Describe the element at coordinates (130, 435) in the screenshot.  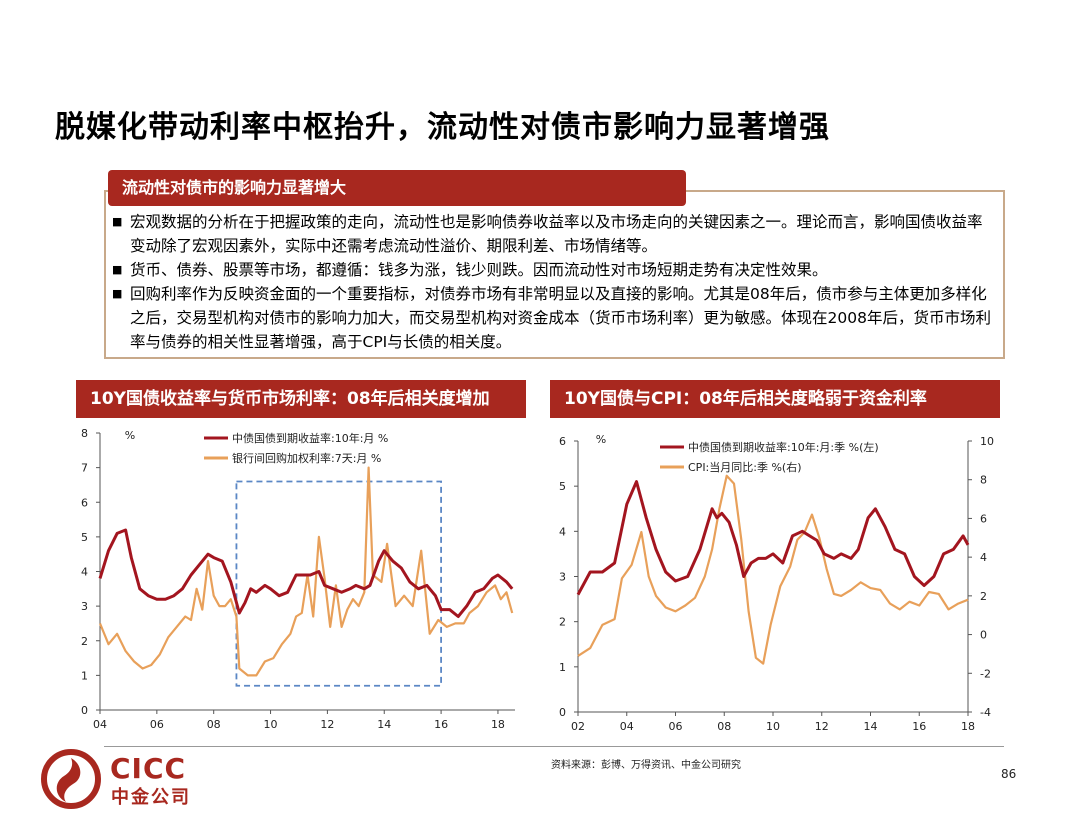
I see `chart1-y-unit: %` at that location.